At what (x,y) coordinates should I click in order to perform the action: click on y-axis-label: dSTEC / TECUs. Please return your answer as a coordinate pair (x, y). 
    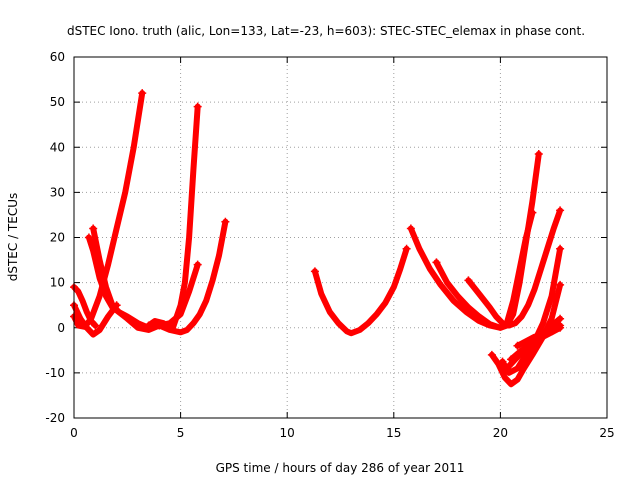
    Looking at the image, I should click on (13, 237).